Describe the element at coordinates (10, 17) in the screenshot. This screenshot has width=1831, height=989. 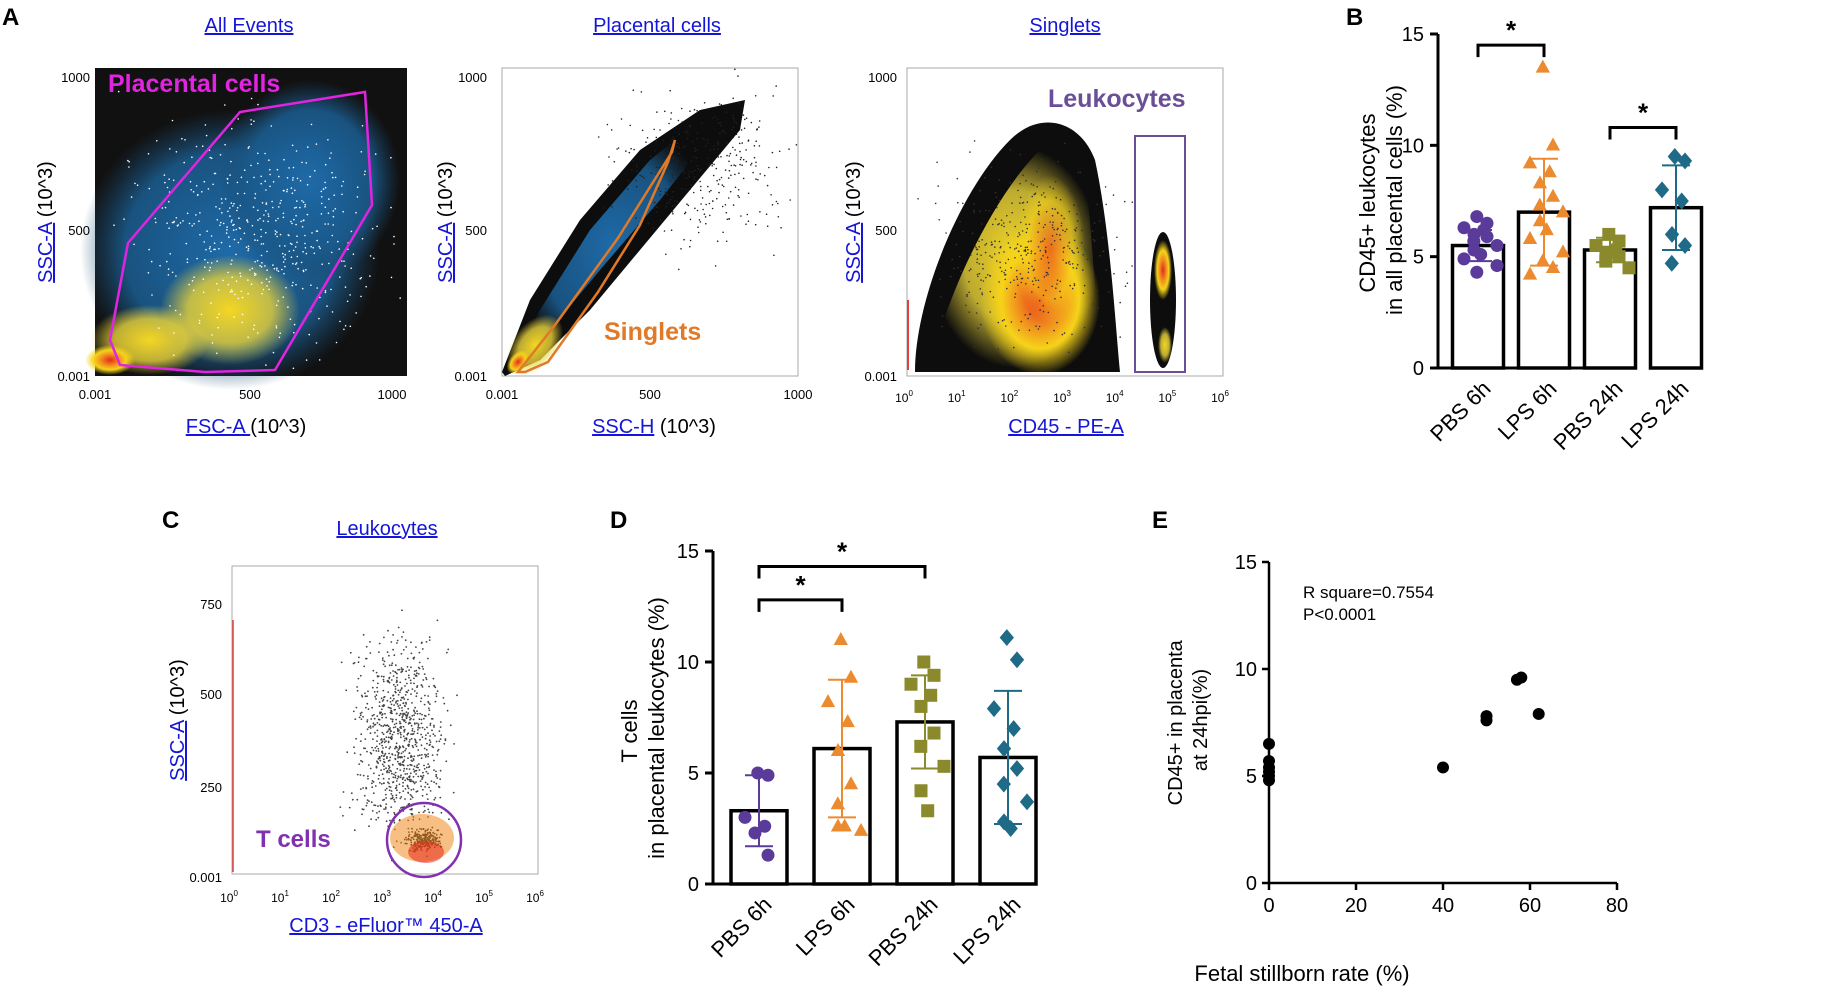
I see `panel-letter-a: A` at that location.